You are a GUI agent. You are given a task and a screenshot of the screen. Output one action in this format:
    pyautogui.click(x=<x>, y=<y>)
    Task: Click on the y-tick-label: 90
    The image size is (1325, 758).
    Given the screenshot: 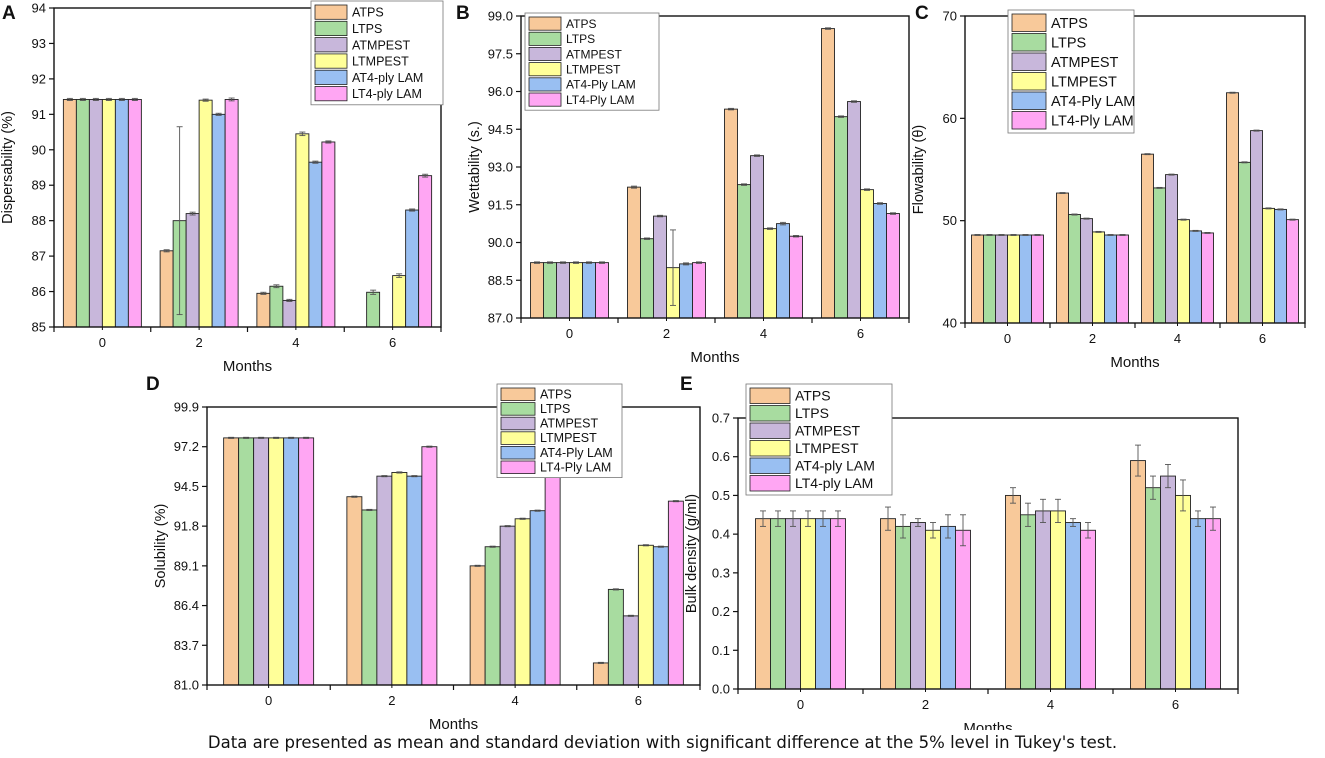 What is the action you would take?
    pyautogui.click(x=39, y=149)
    